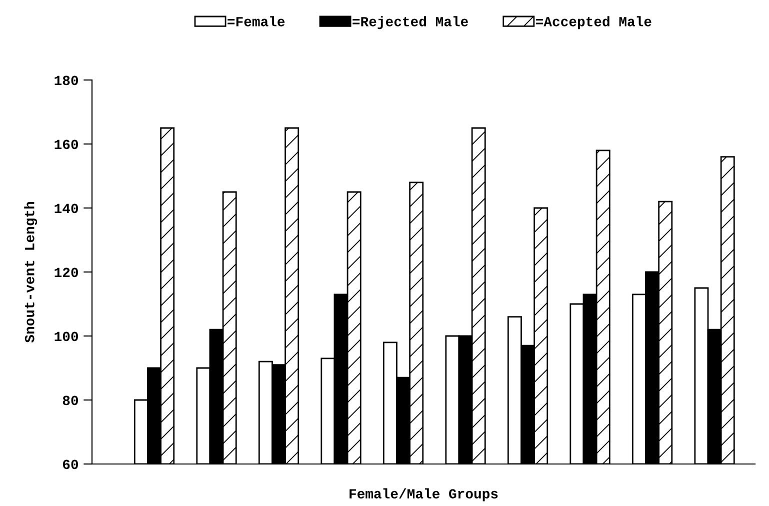 This screenshot has width=769, height=506. Describe the element at coordinates (70, 465) in the screenshot. I see `y-tick-label: 60` at that location.